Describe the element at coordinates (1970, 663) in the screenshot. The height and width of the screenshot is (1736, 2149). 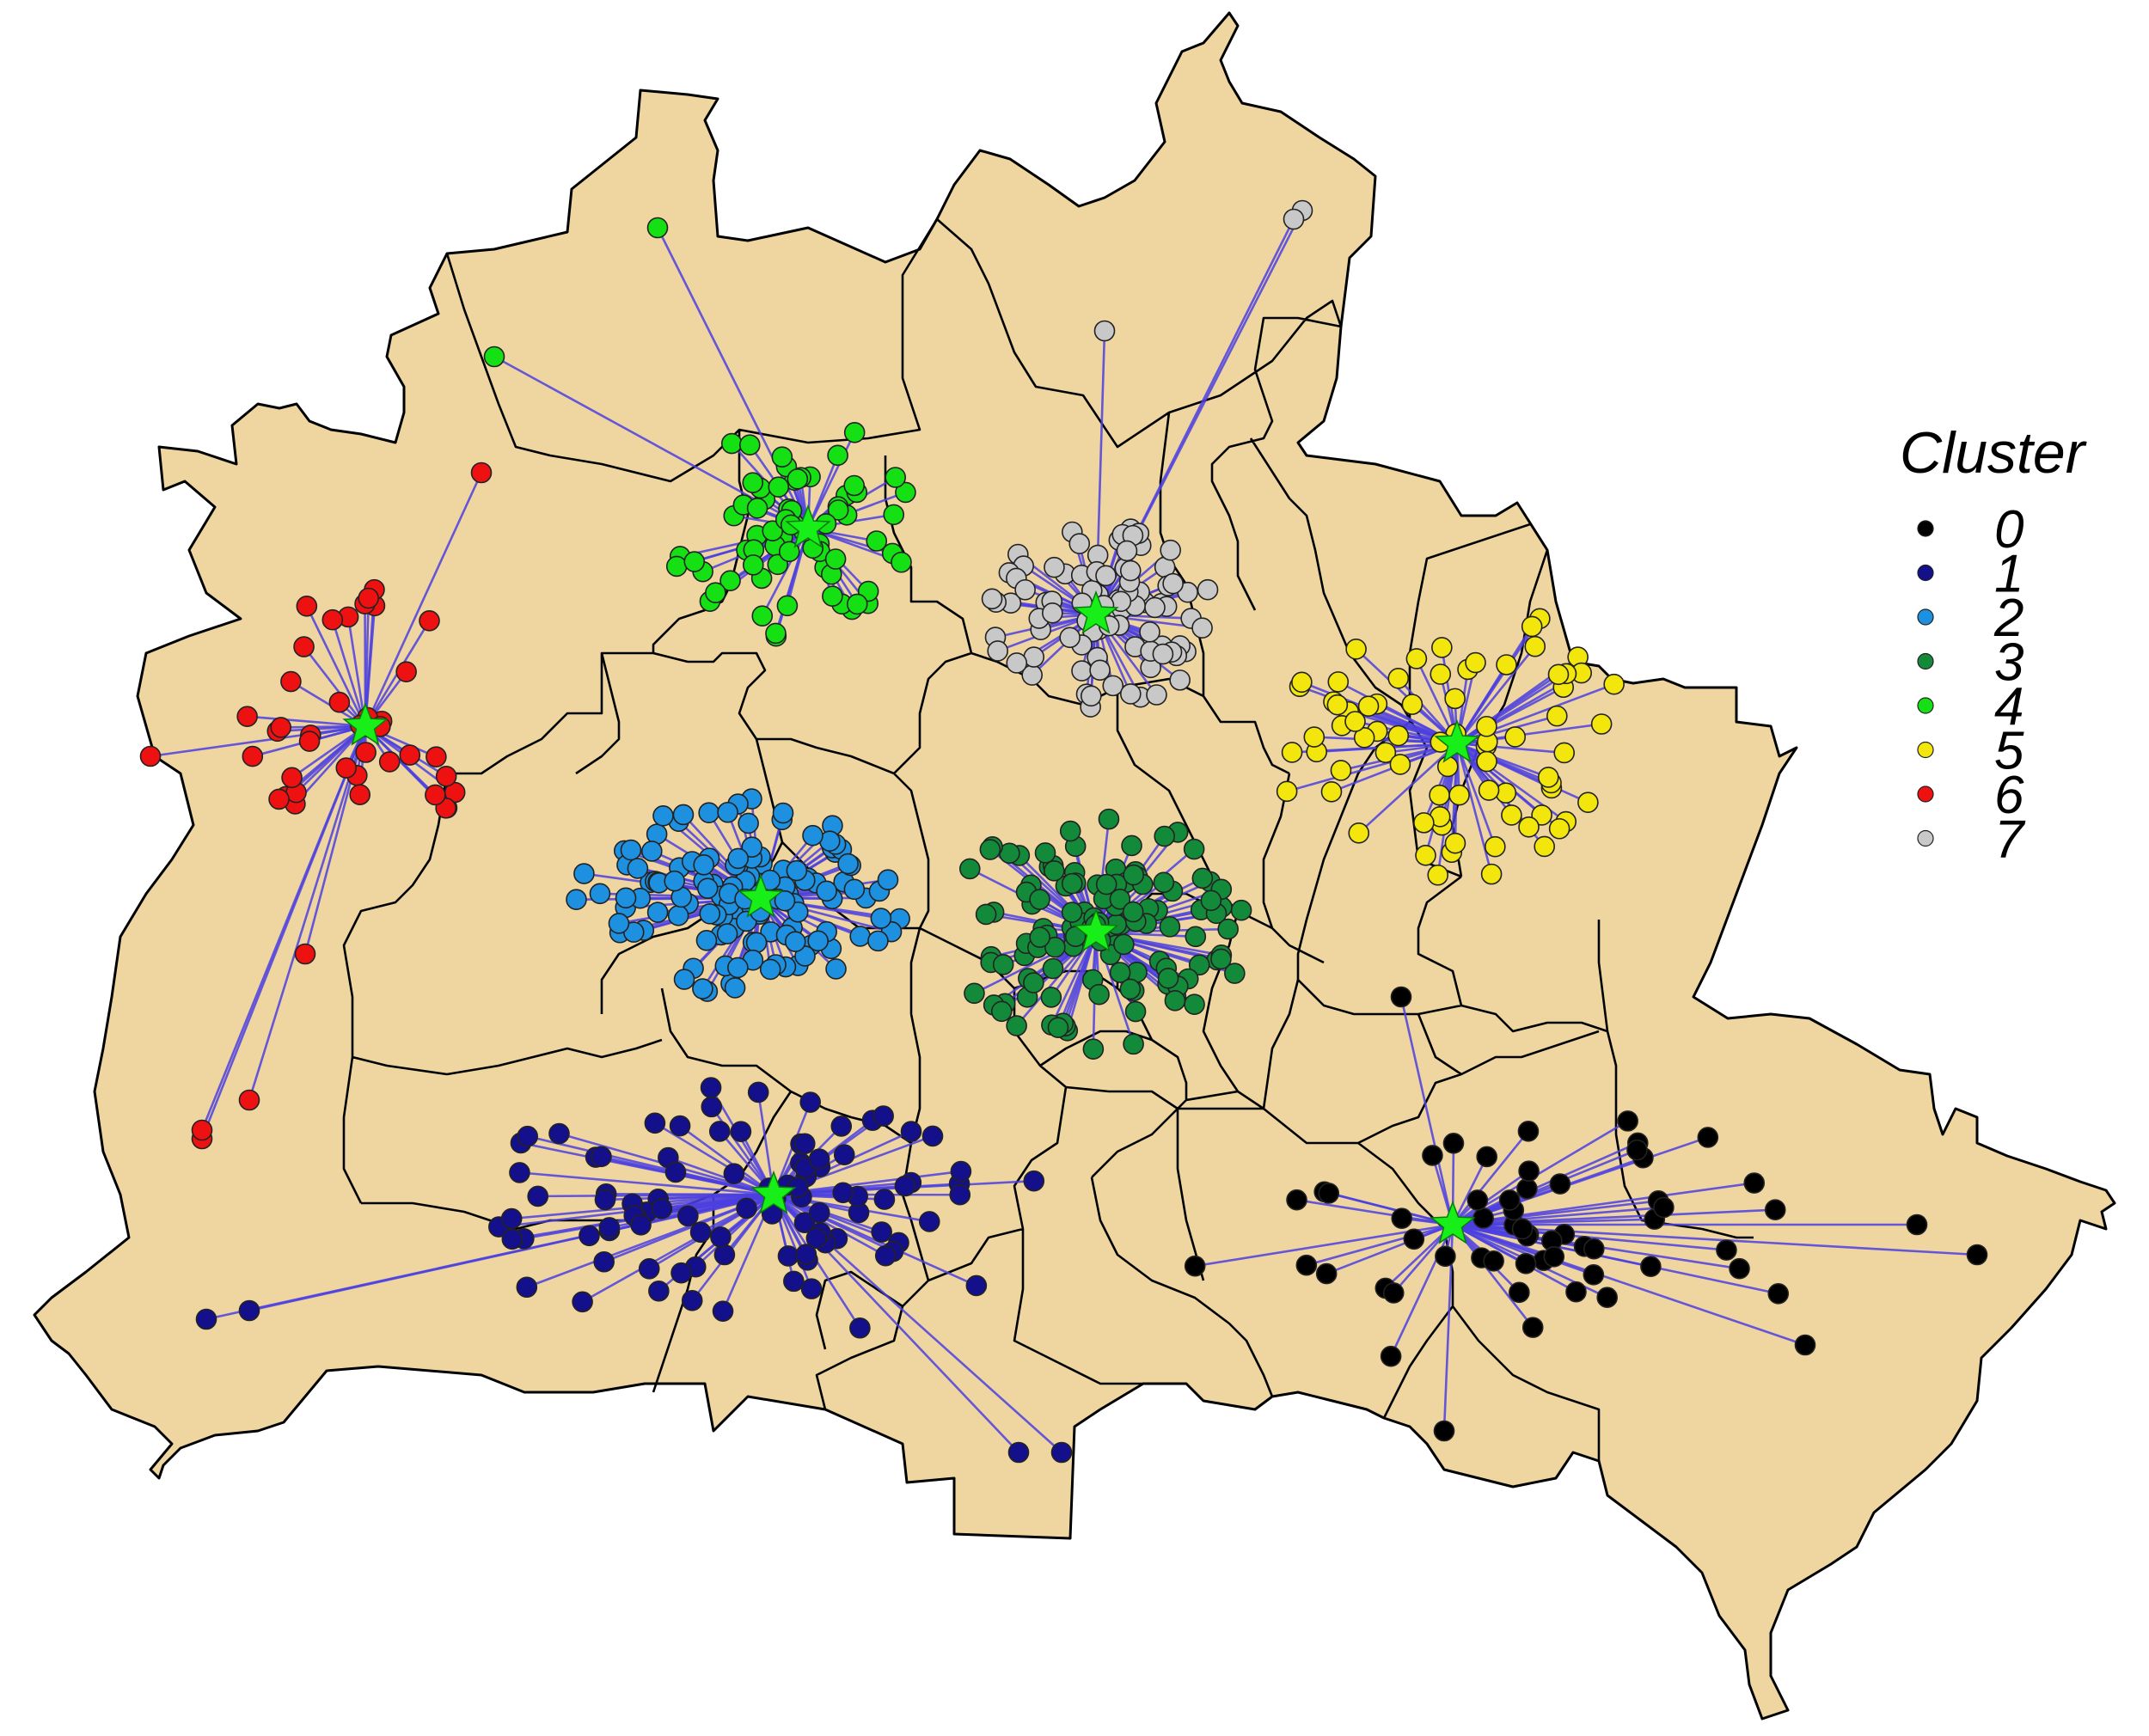
I see `legend-item-cluster-3: 3` at that location.